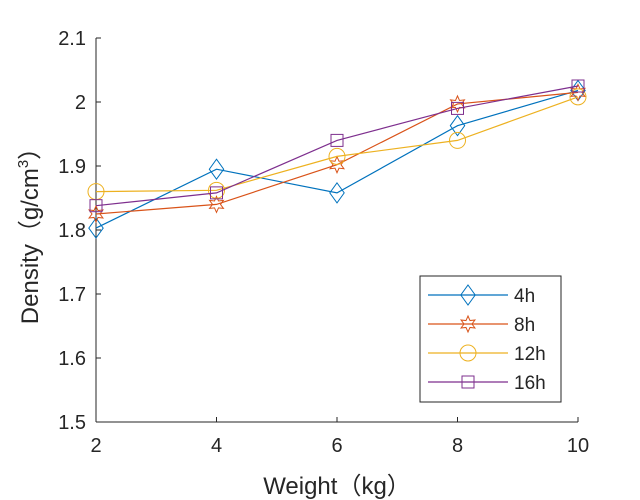 The height and width of the screenshot is (500, 640). What do you see at coordinates (481, 295) in the screenshot?
I see `legend-item-4h: 4h` at bounding box center [481, 295].